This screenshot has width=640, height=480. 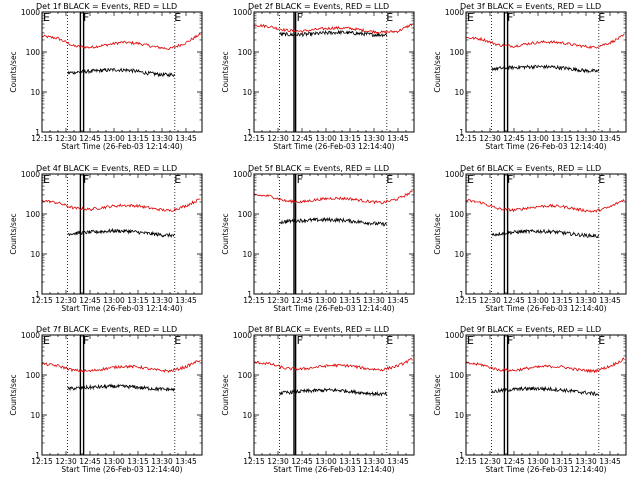 I want to click on panel-title: Det 9f BLACK = Events, RED = LLD, so click(x=530, y=329).